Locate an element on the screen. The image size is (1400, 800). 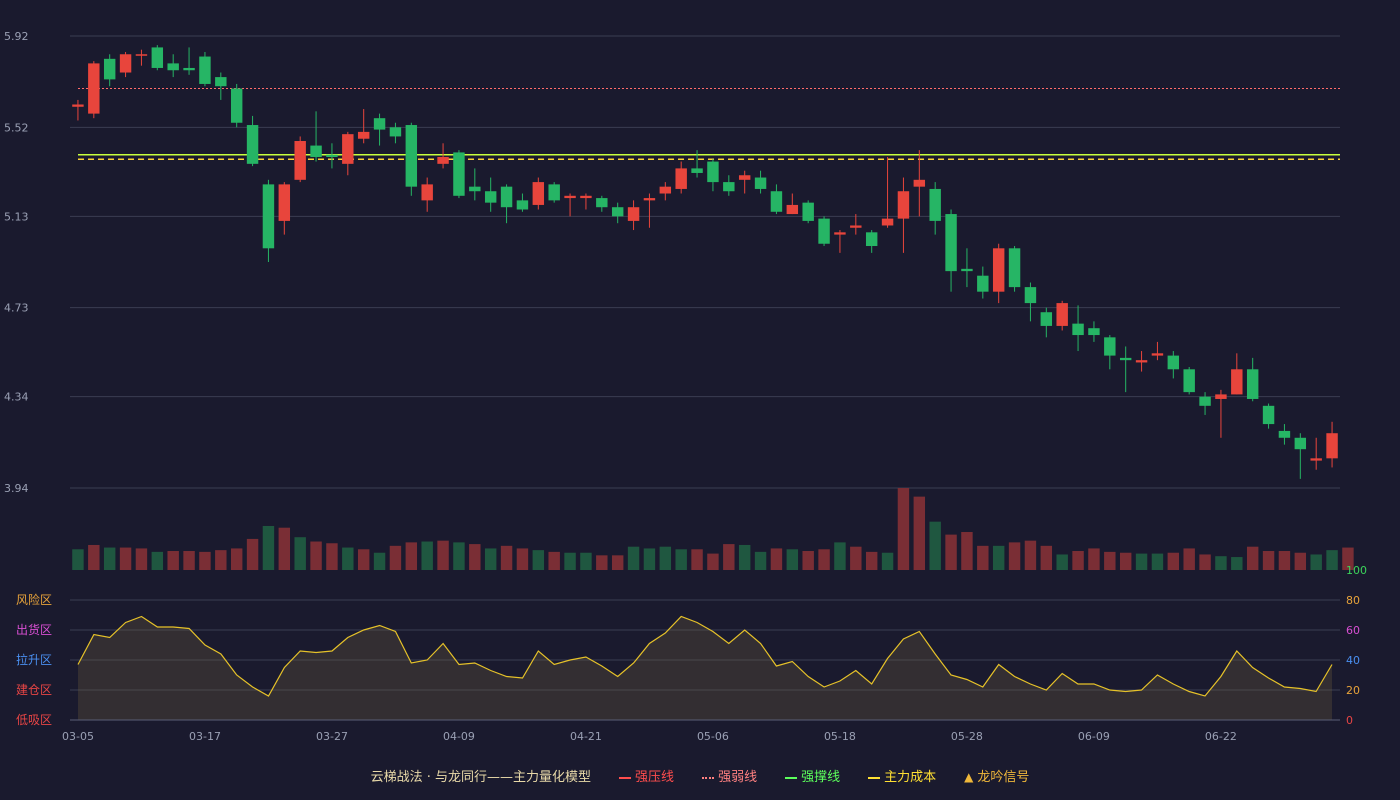
legend-swatch is located at coordinates (874, 777).